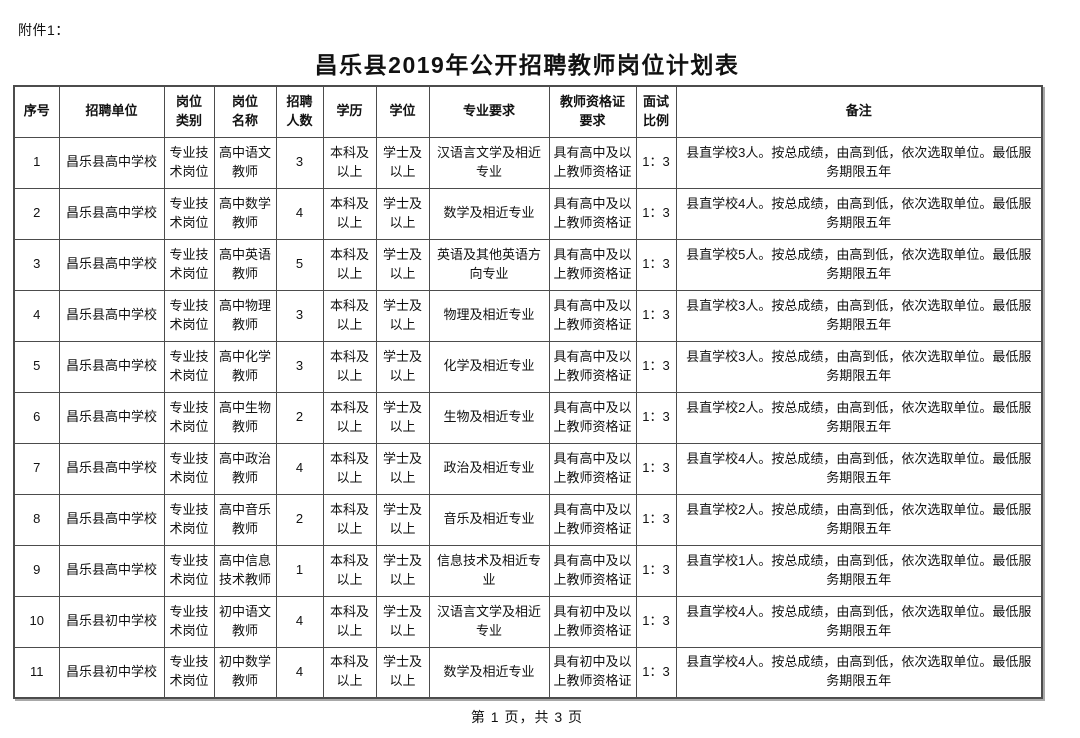 This screenshot has height=738, width=1080. Describe the element at coordinates (245, 111) in the screenshot. I see `column-header: 岗位 名称` at that location.